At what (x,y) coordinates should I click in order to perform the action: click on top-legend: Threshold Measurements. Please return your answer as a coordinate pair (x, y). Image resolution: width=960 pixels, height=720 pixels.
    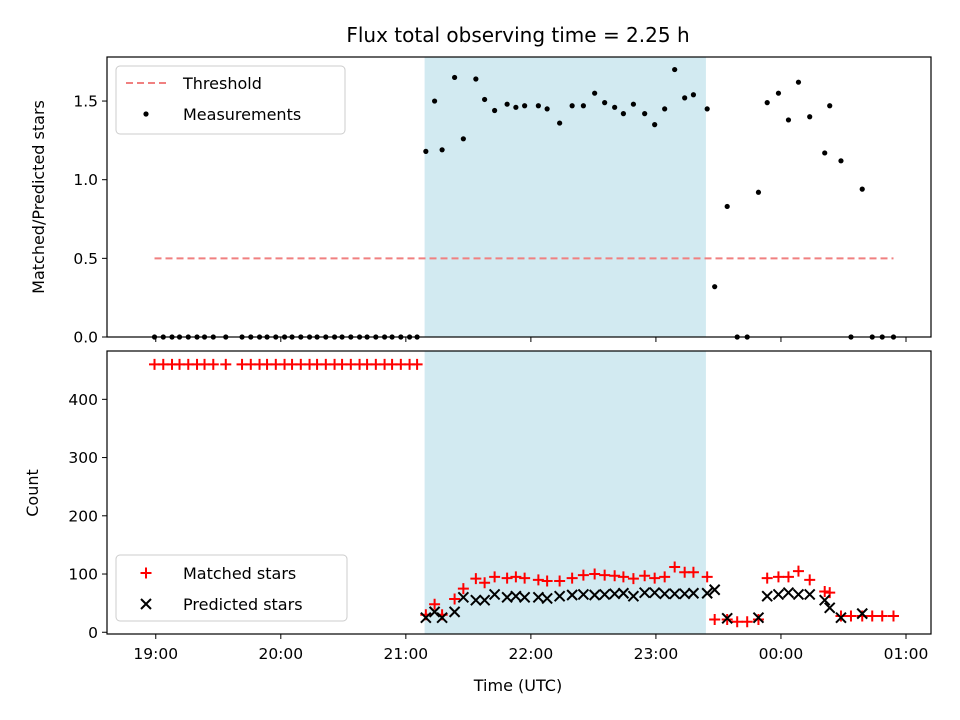
    Looking at the image, I should click on (230, 100).